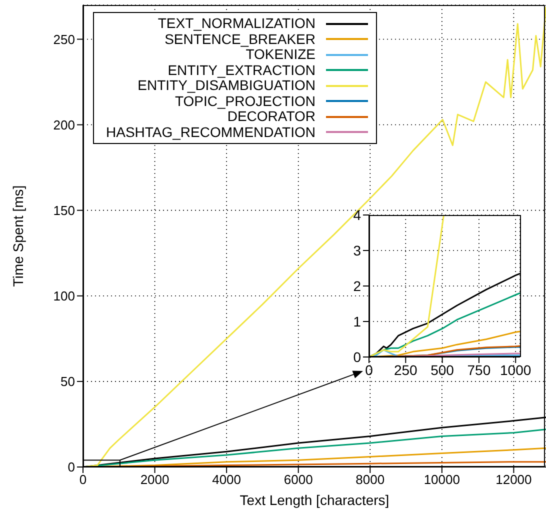 Image resolution: width=546 pixels, height=515 pixels. Describe the element at coordinates (240, 38) in the screenshot. I see `legend-label: SENTENCE_BREAKER` at that location.